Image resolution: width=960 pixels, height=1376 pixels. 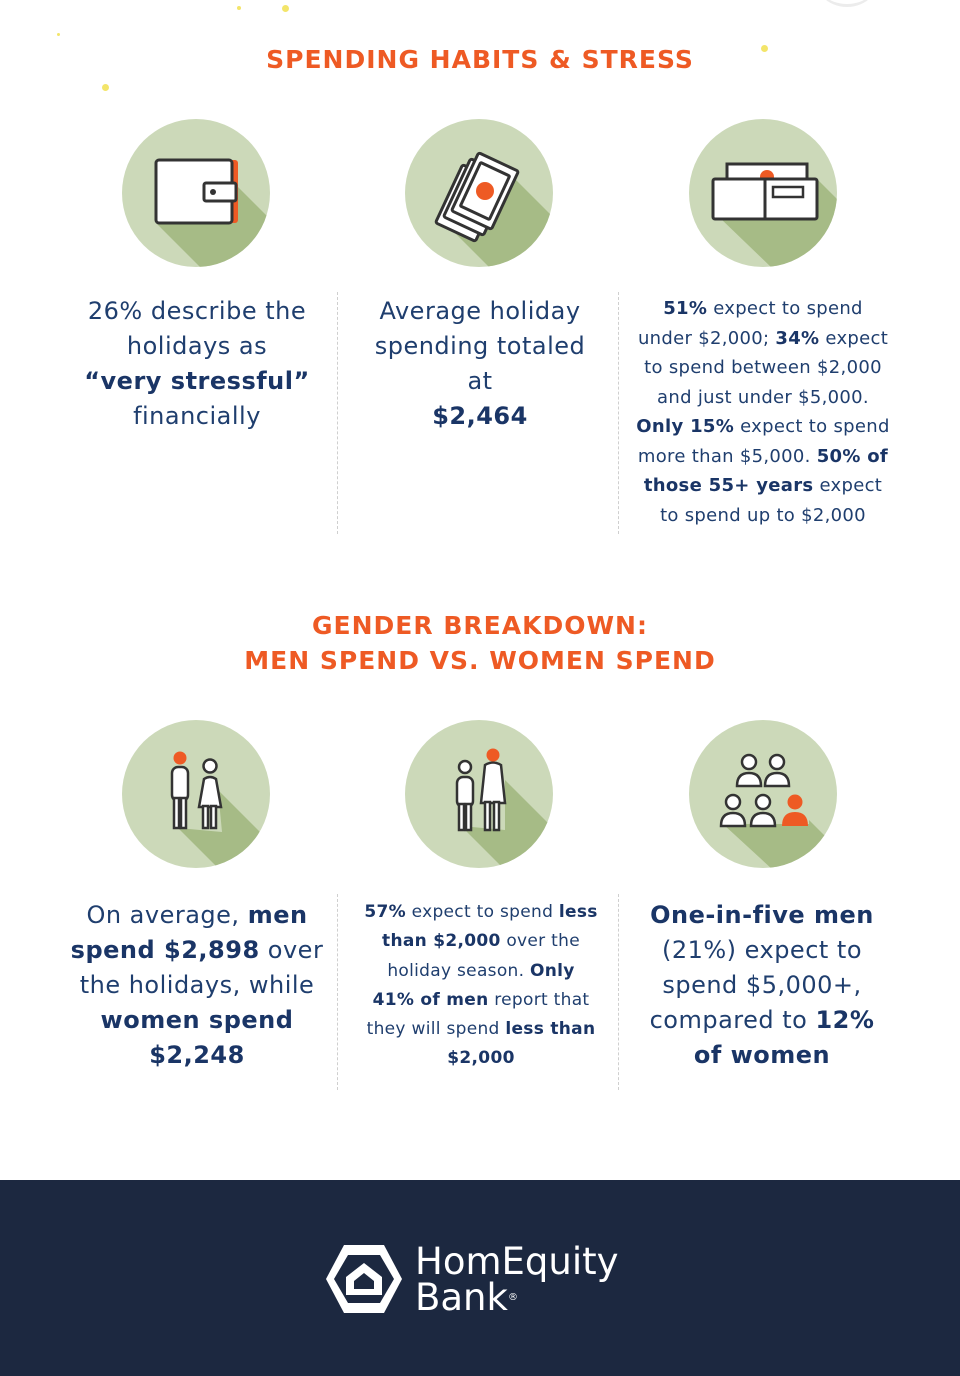 What do you see at coordinates (517, 1261) in the screenshot?
I see `logo-wordmark-line1: HomEquity` at bounding box center [517, 1261].